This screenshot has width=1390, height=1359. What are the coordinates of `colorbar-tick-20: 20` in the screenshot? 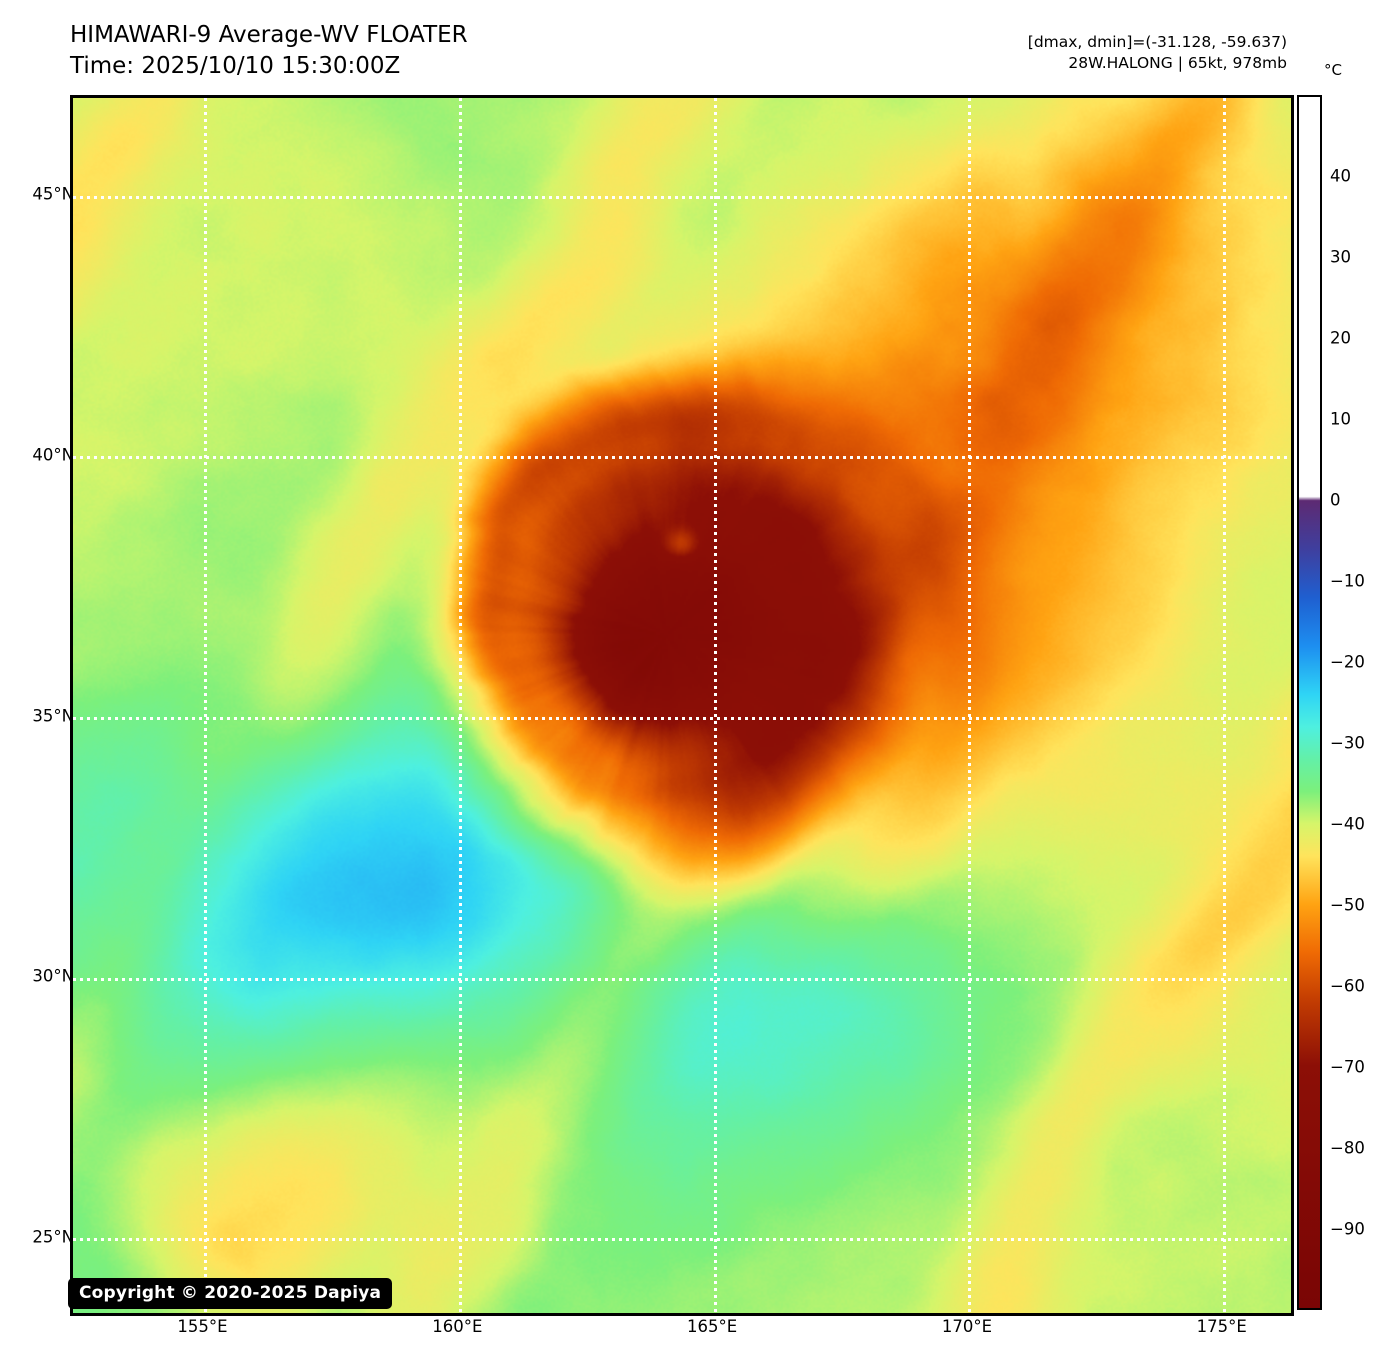 It's located at (1340, 338).